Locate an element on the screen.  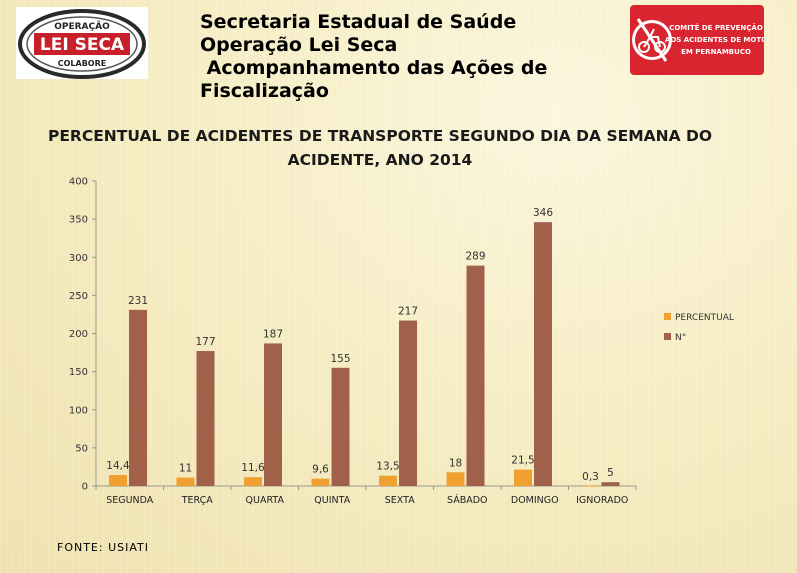
x-tick-label: IGNORADO is located at coordinates (602, 500).